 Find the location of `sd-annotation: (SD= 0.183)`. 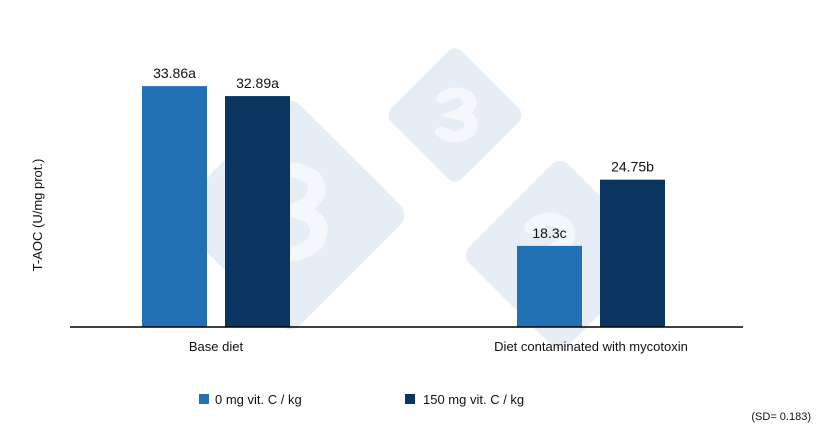

sd-annotation: (SD= 0.183) is located at coordinates (781, 417).